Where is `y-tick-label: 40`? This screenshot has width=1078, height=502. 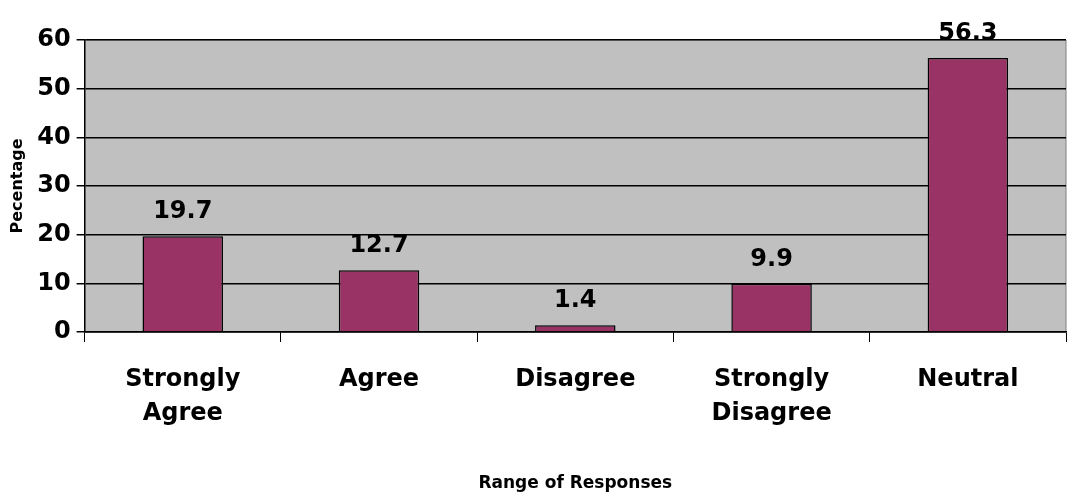 y-tick-label: 40 is located at coordinates (54, 135).